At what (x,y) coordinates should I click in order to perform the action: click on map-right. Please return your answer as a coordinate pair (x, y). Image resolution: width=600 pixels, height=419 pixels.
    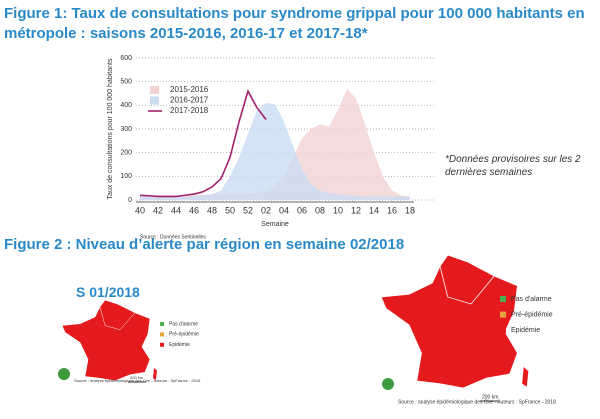
    Looking at the image, I should click on (455, 321).